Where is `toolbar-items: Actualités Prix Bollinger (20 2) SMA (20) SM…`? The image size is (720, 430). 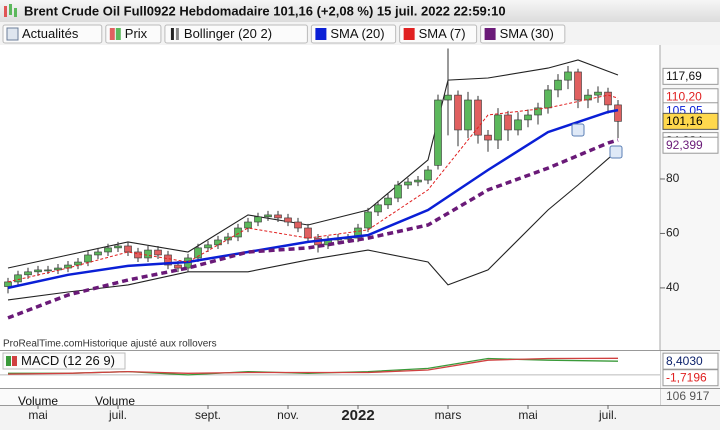 toolbar-items: Actualités Prix Bollinger (20 2) SMA (20) SM… is located at coordinates (284, 34).